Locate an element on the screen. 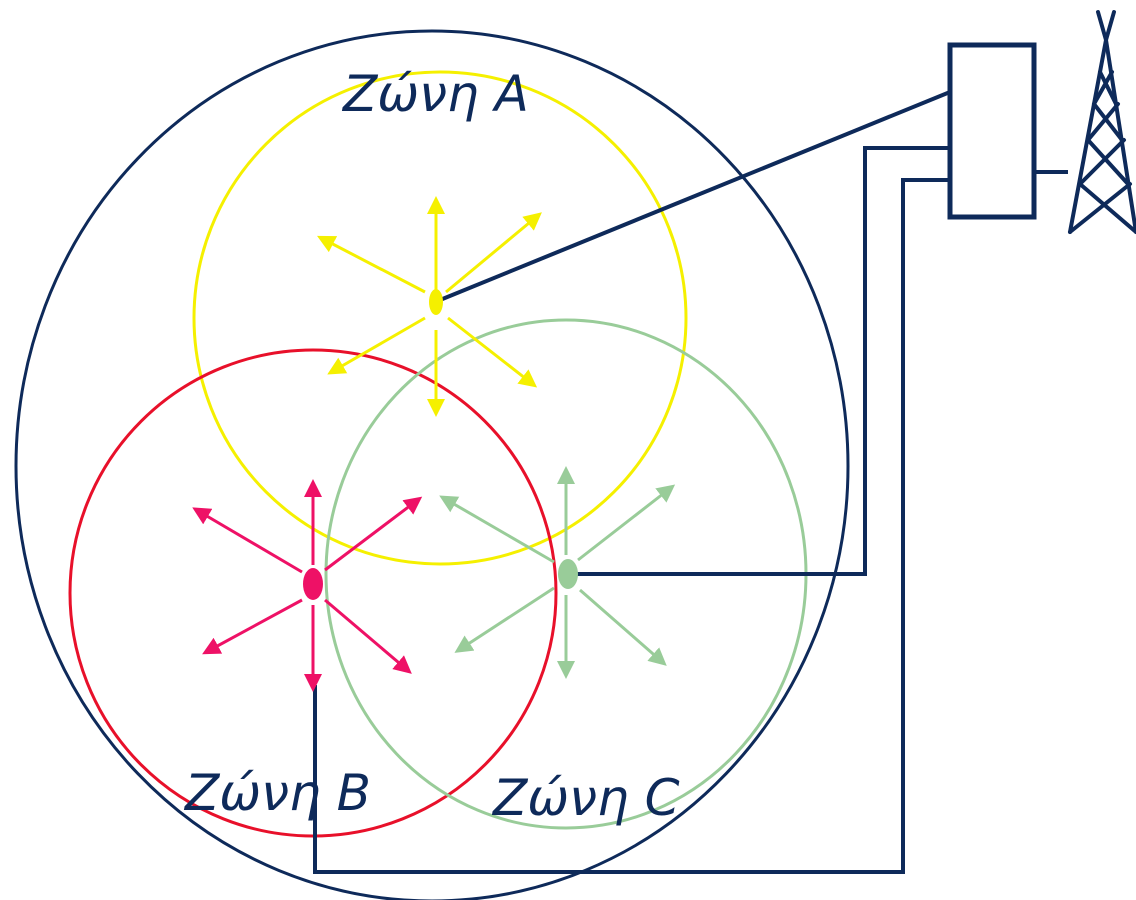 This screenshot has width=1136, height=900. zone-b-label: Ζώνη B is located at coordinates (277, 793).